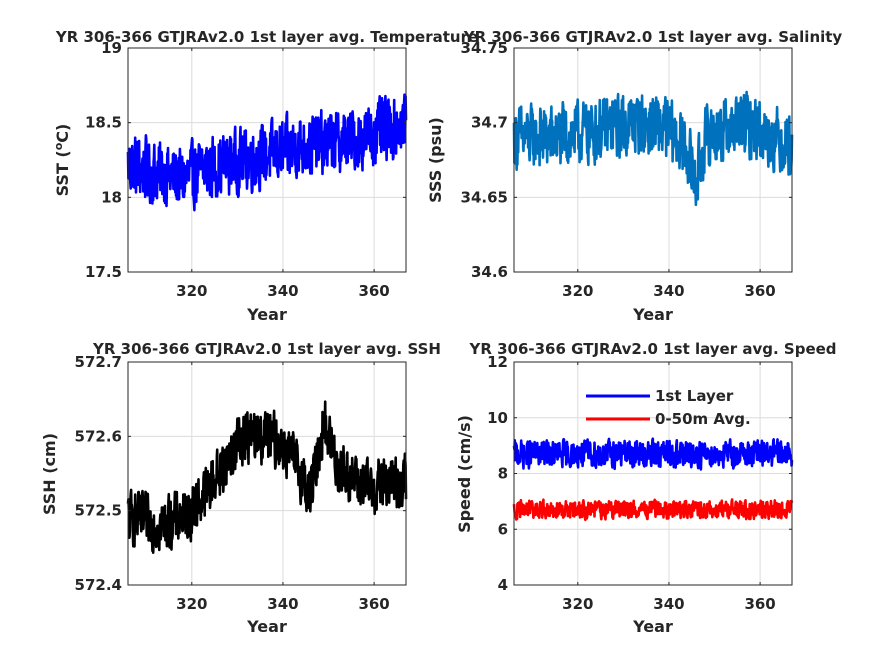 The height and width of the screenshot is (656, 875). Describe the element at coordinates (49, 474) in the screenshot. I see `y-axis-label: SSH (cm)` at that location.